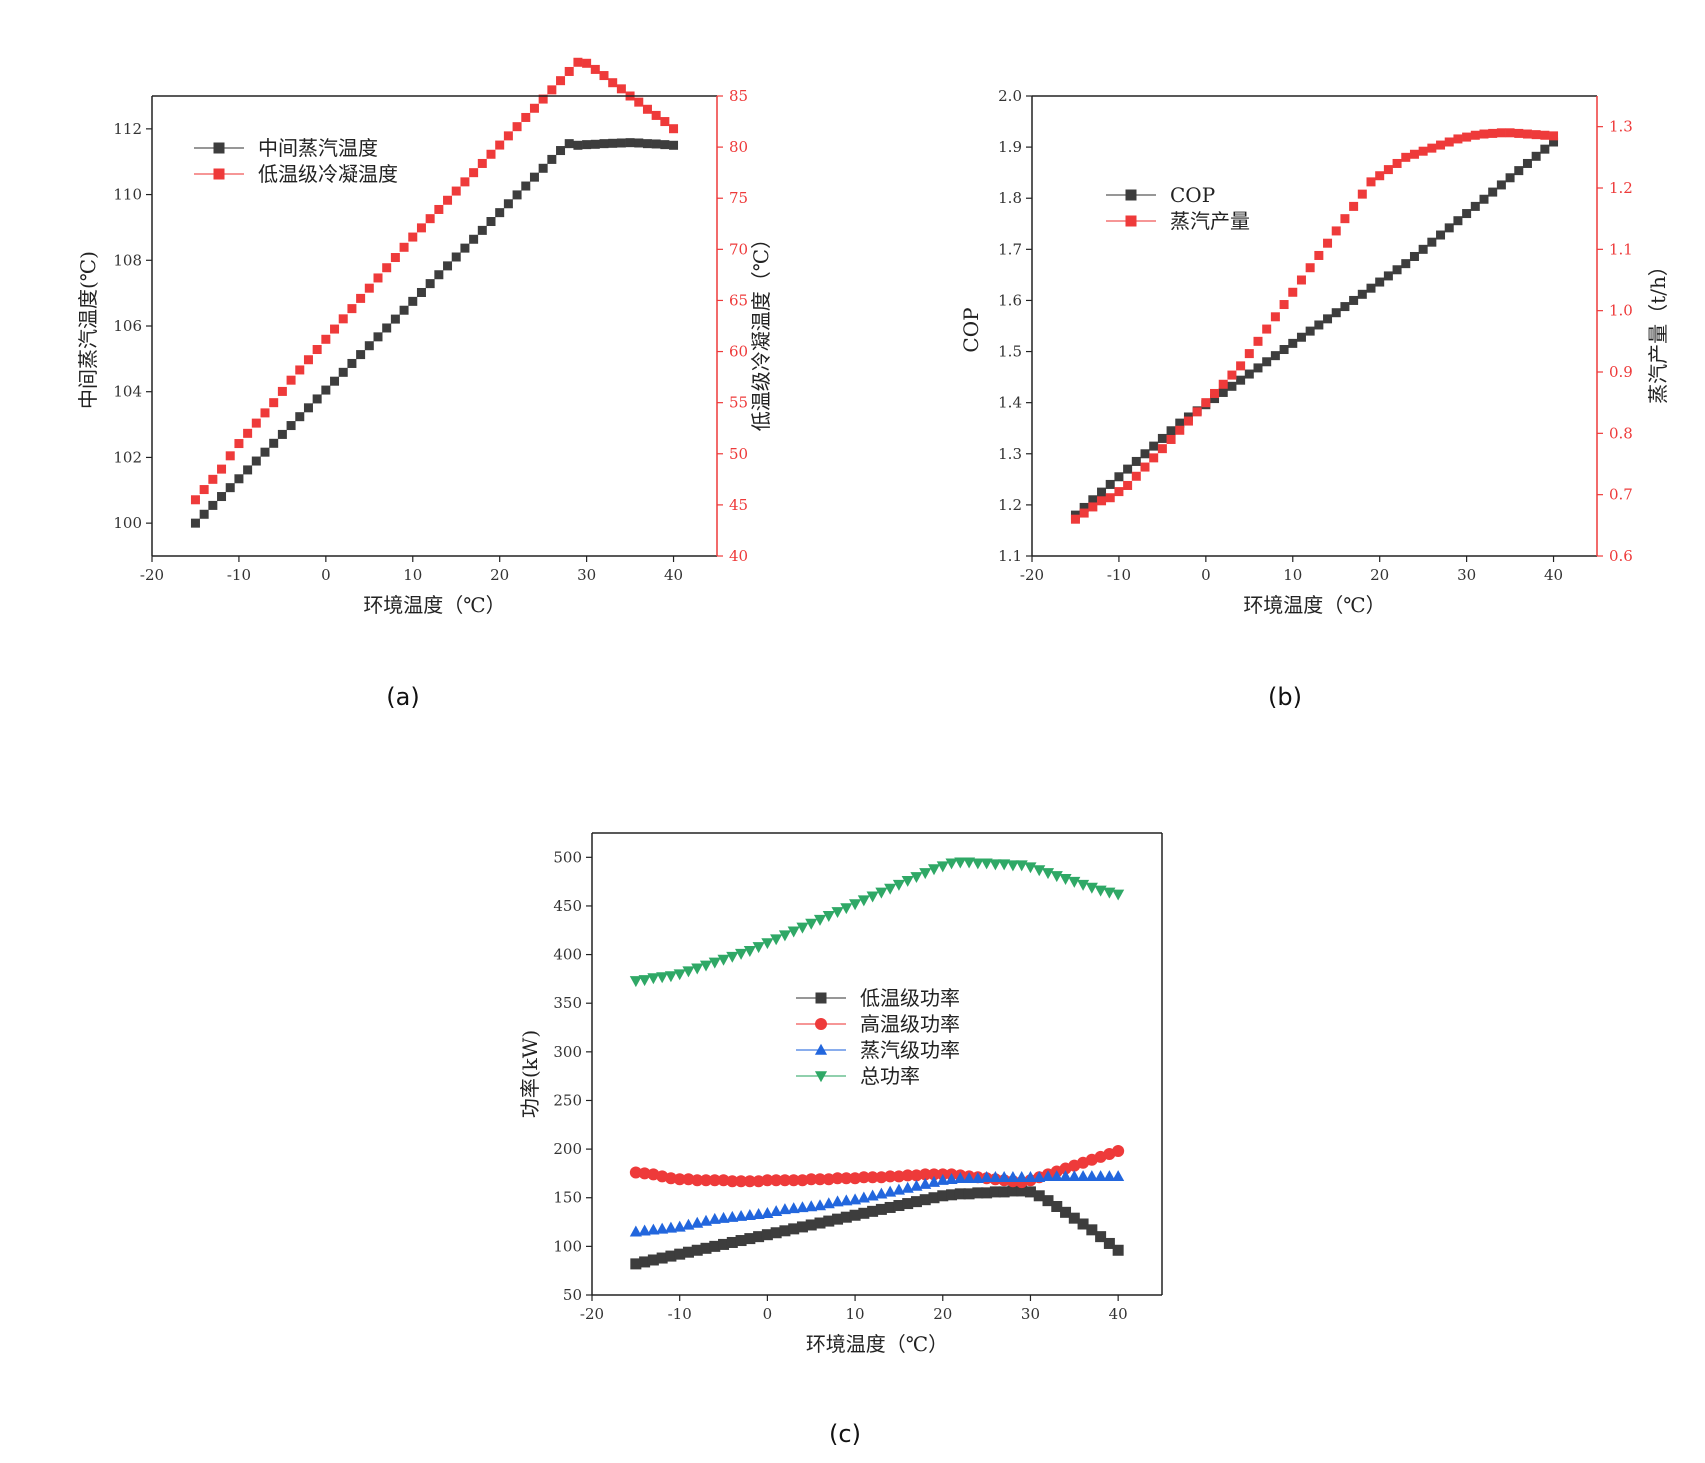 The height and width of the screenshot is (1463, 1705). What do you see at coordinates (1621, 433) in the screenshot?
I see `y2-tick-label: 0.8` at bounding box center [1621, 433].